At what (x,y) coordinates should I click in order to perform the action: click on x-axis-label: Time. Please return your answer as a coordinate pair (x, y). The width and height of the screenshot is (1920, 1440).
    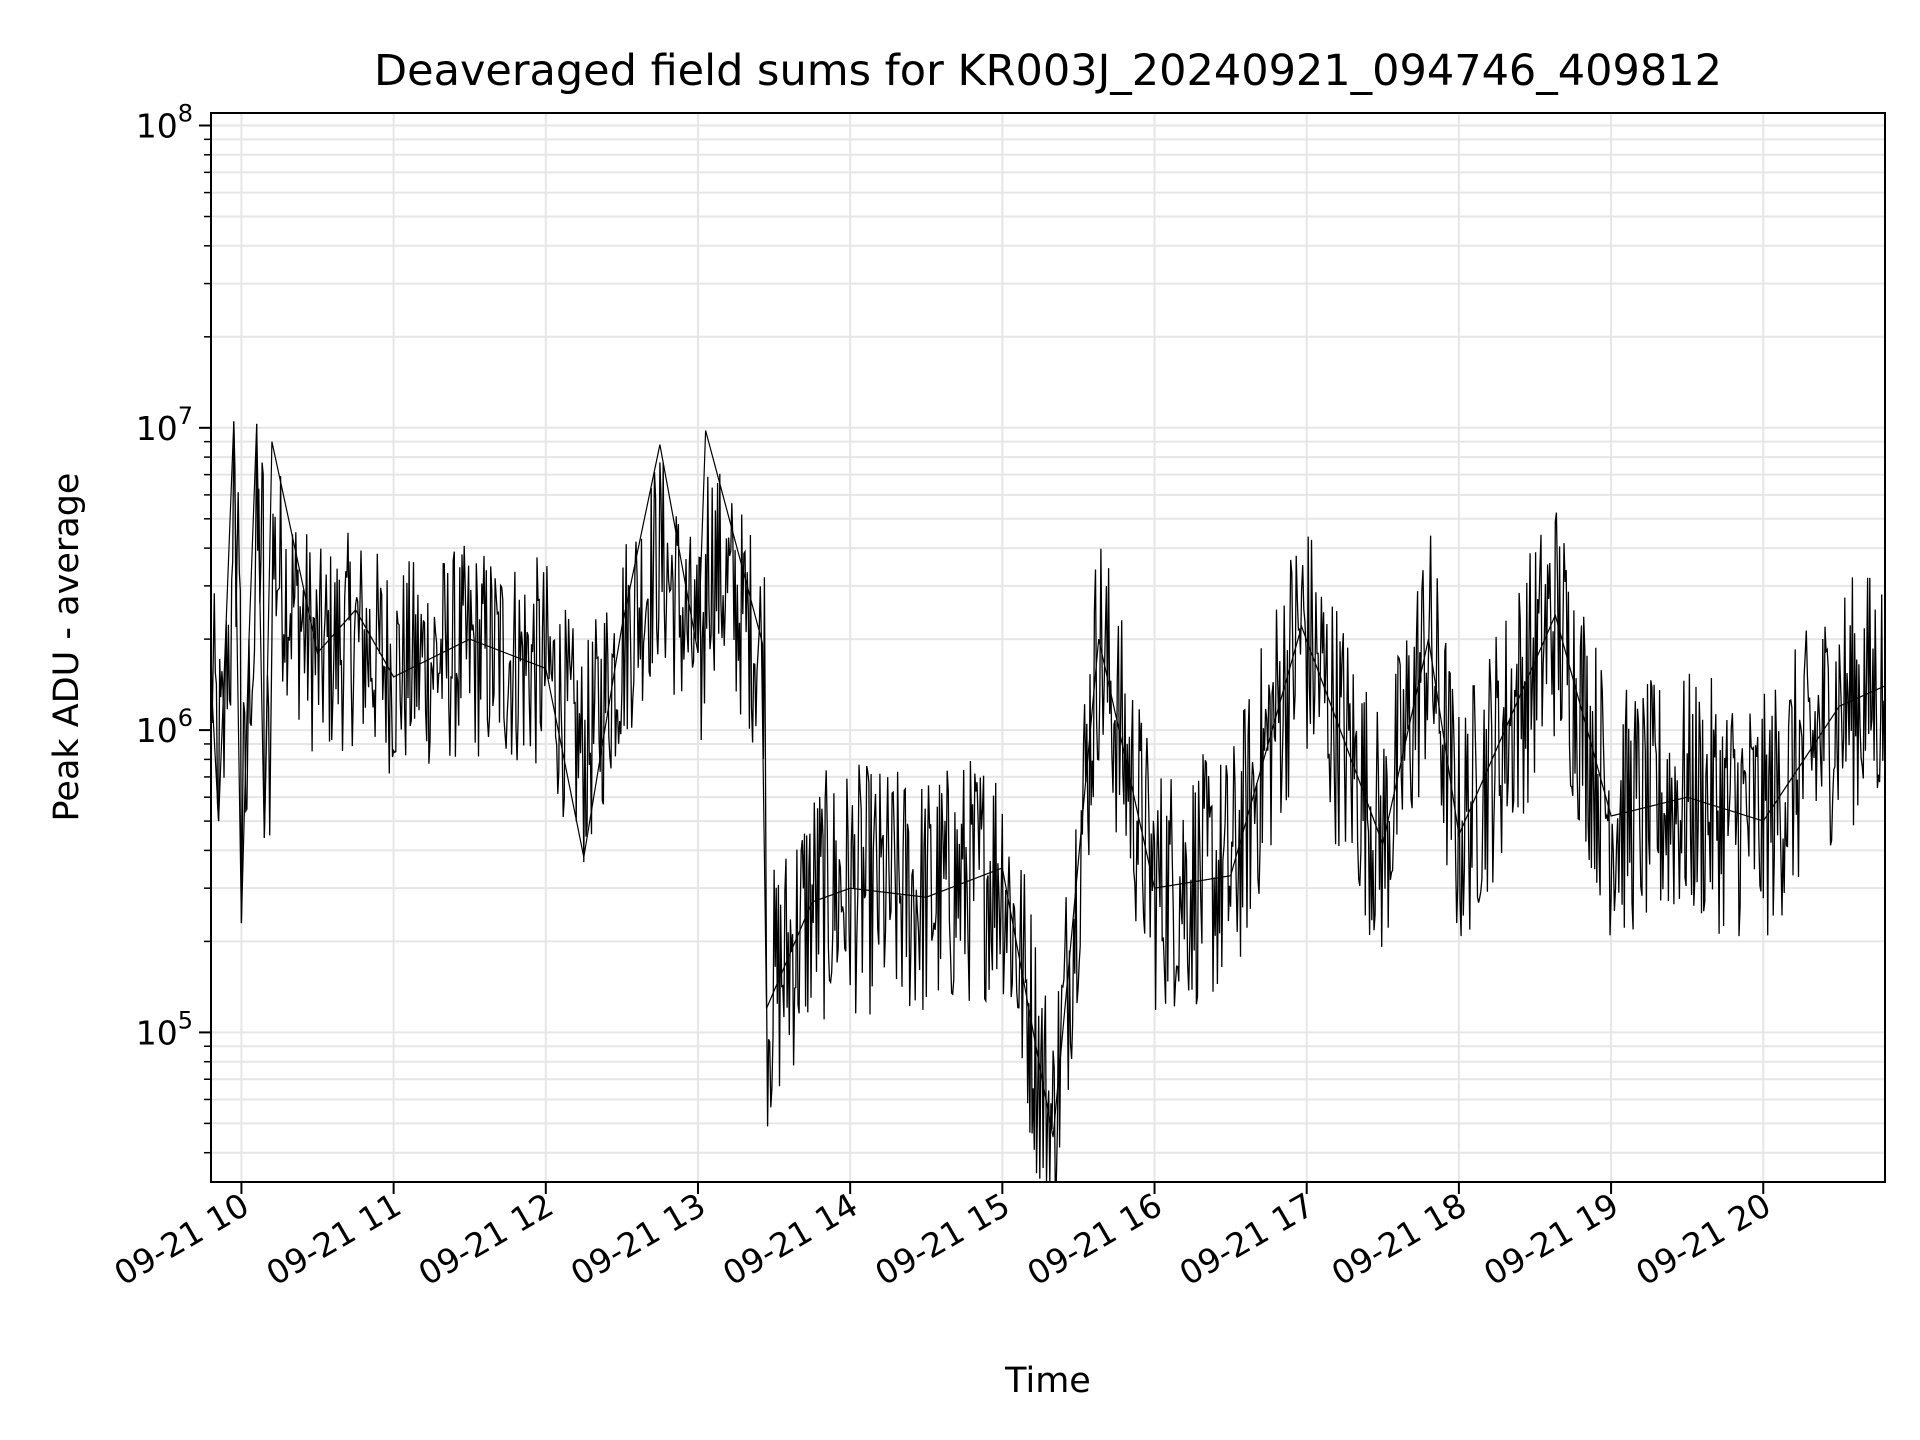
    Looking at the image, I should click on (1047, 1381).